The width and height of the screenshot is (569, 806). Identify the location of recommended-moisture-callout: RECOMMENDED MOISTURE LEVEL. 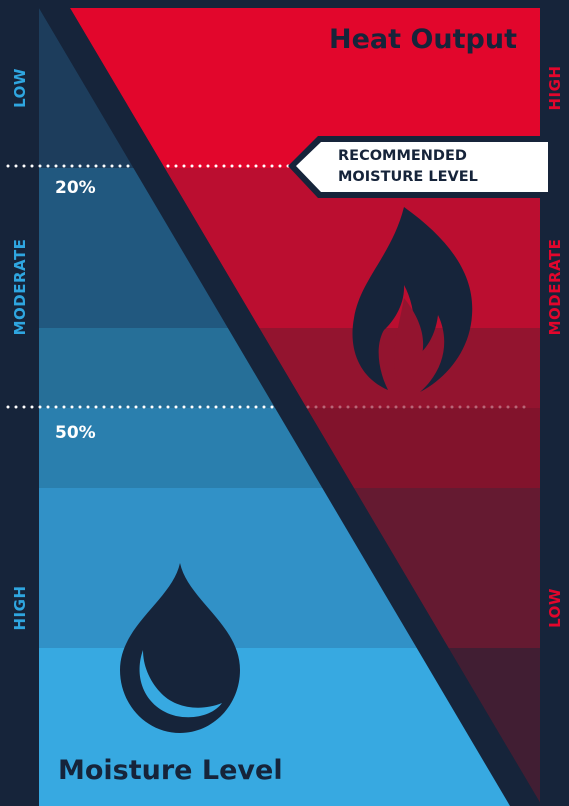
(408, 167).